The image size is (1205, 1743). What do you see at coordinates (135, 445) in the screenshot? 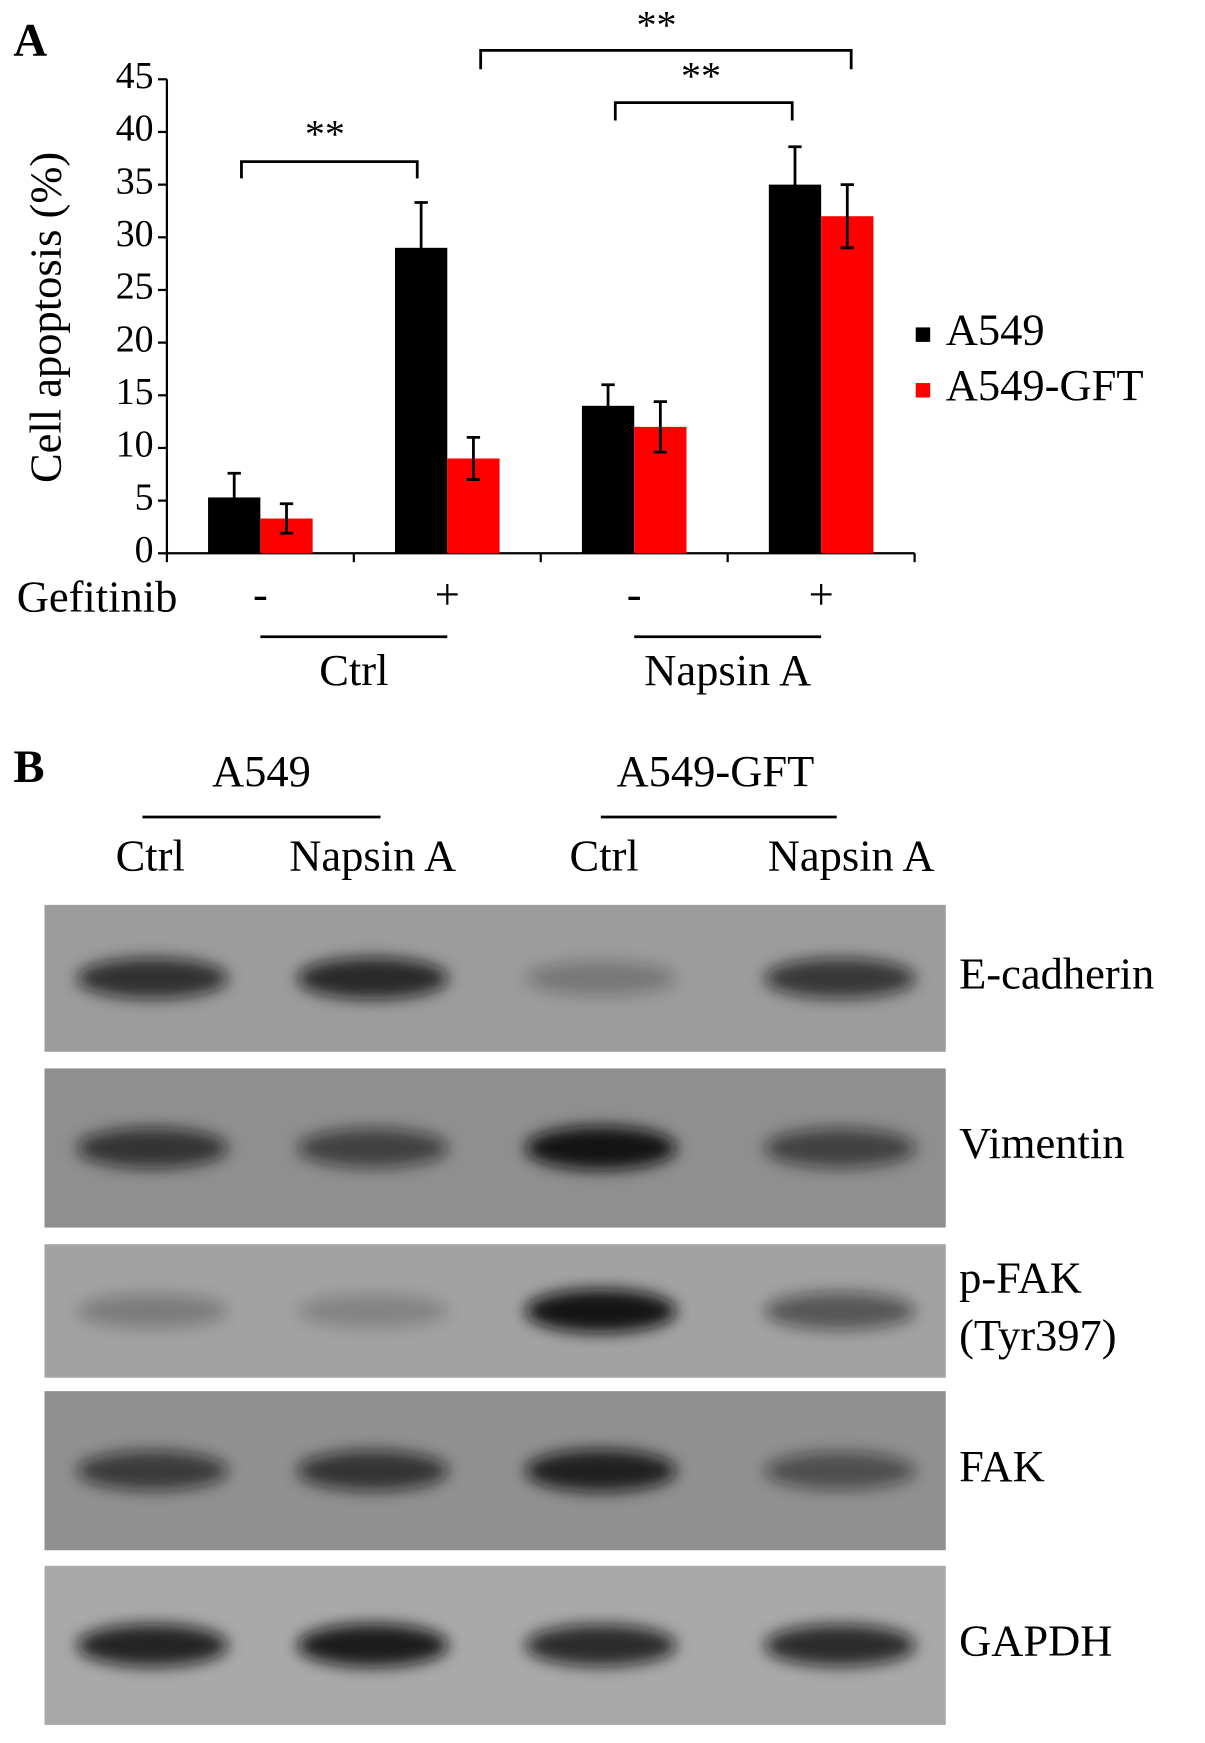
I see `y-tick-label: 10` at bounding box center [135, 445].